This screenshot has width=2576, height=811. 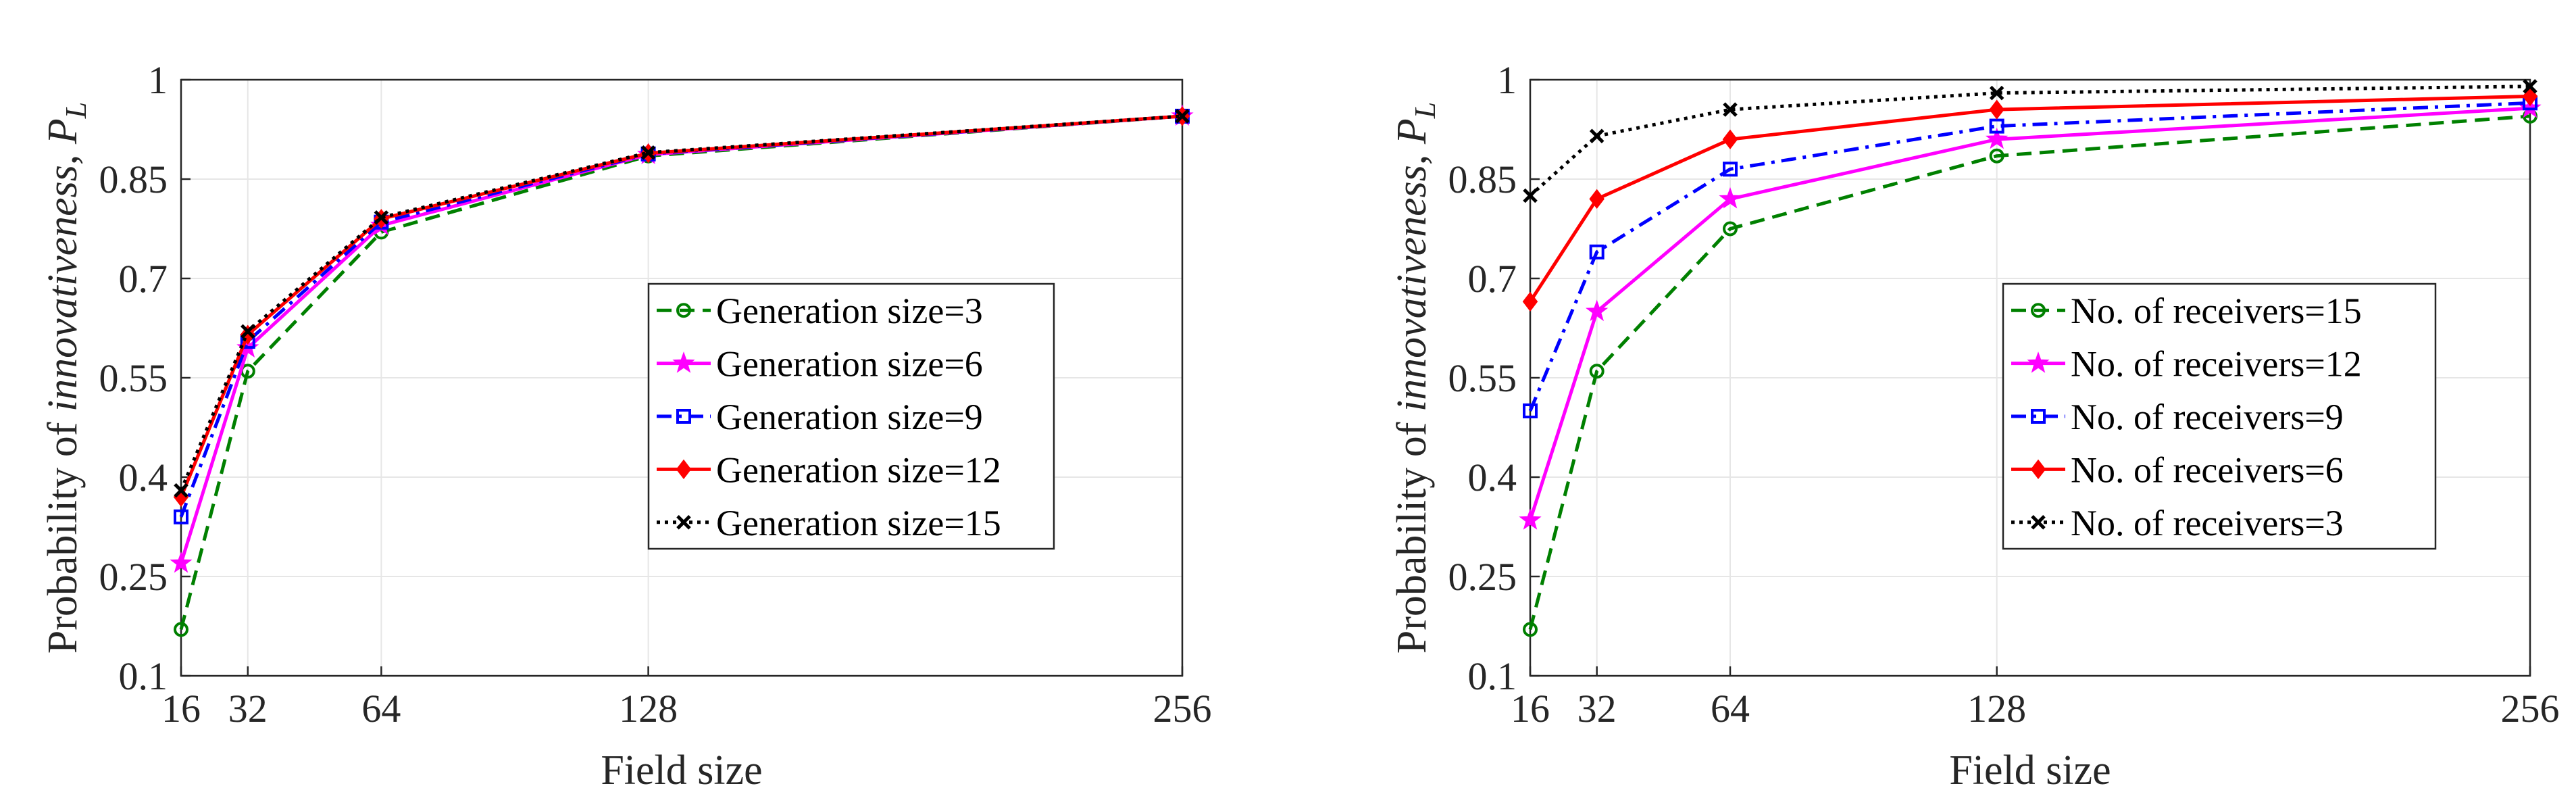 What do you see at coordinates (2216, 311) in the screenshot?
I see `legend-label: No. of receivers=15` at bounding box center [2216, 311].